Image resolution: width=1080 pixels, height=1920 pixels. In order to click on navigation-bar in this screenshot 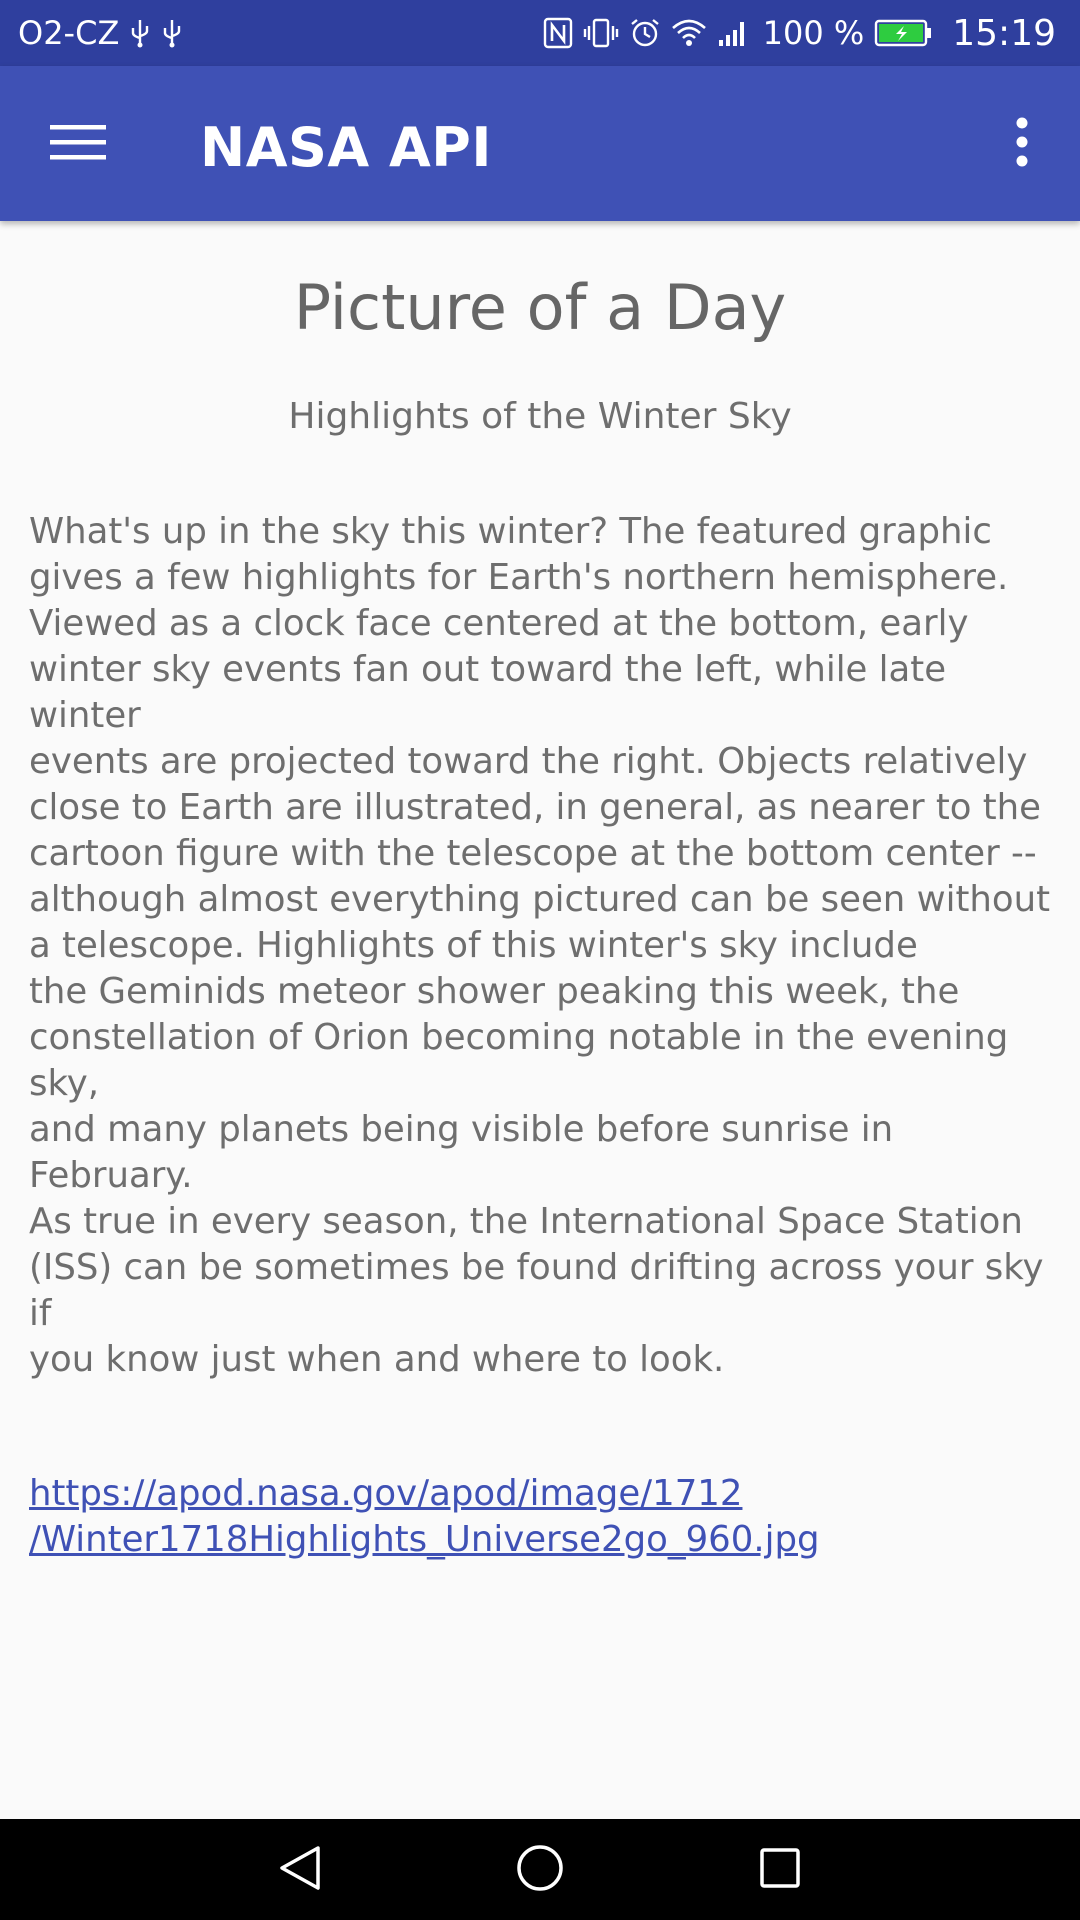, I will do `click(540, 1869)`.